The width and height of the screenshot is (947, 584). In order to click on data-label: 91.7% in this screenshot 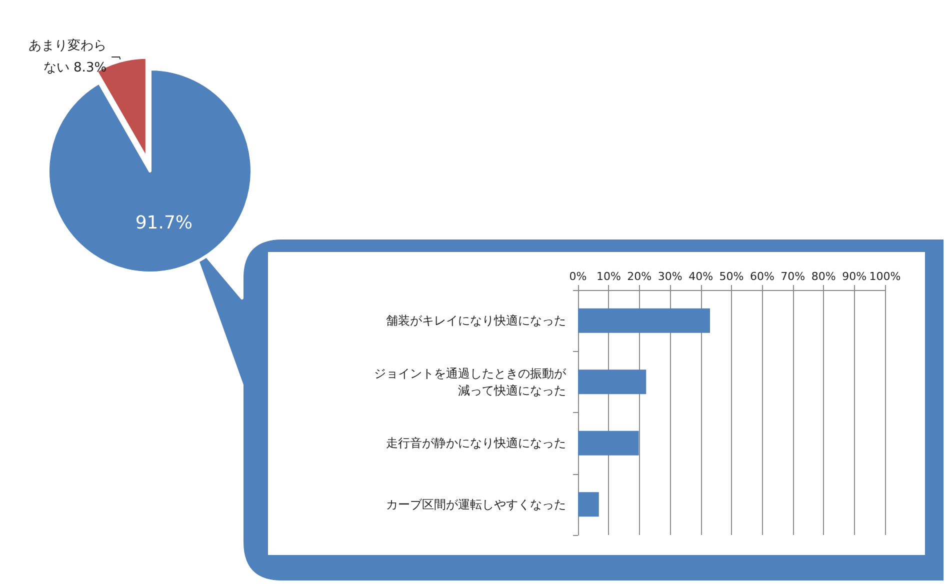, I will do `click(164, 223)`.